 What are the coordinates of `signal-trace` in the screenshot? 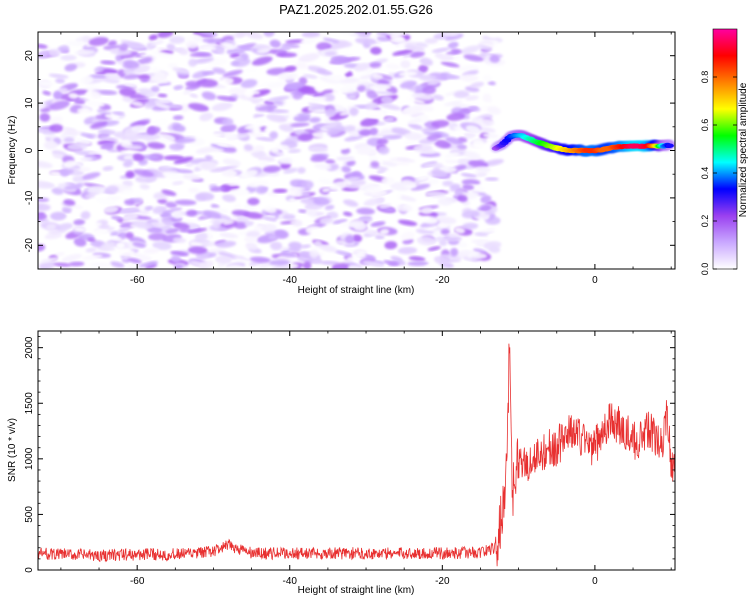 It's located at (582, 143).